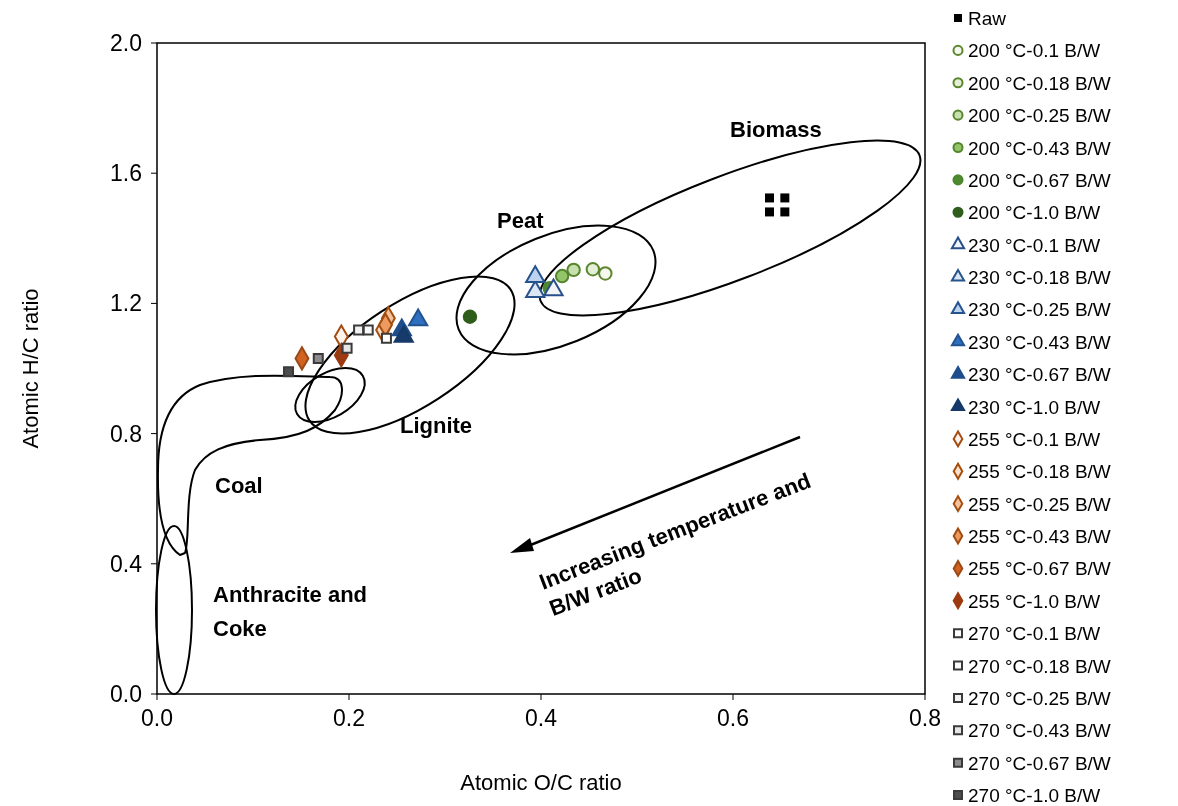 The height and width of the screenshot is (806, 1178). What do you see at coordinates (1039, 116) in the screenshot?
I see `legend-label: 200 °C-0.25 B/W` at bounding box center [1039, 116].